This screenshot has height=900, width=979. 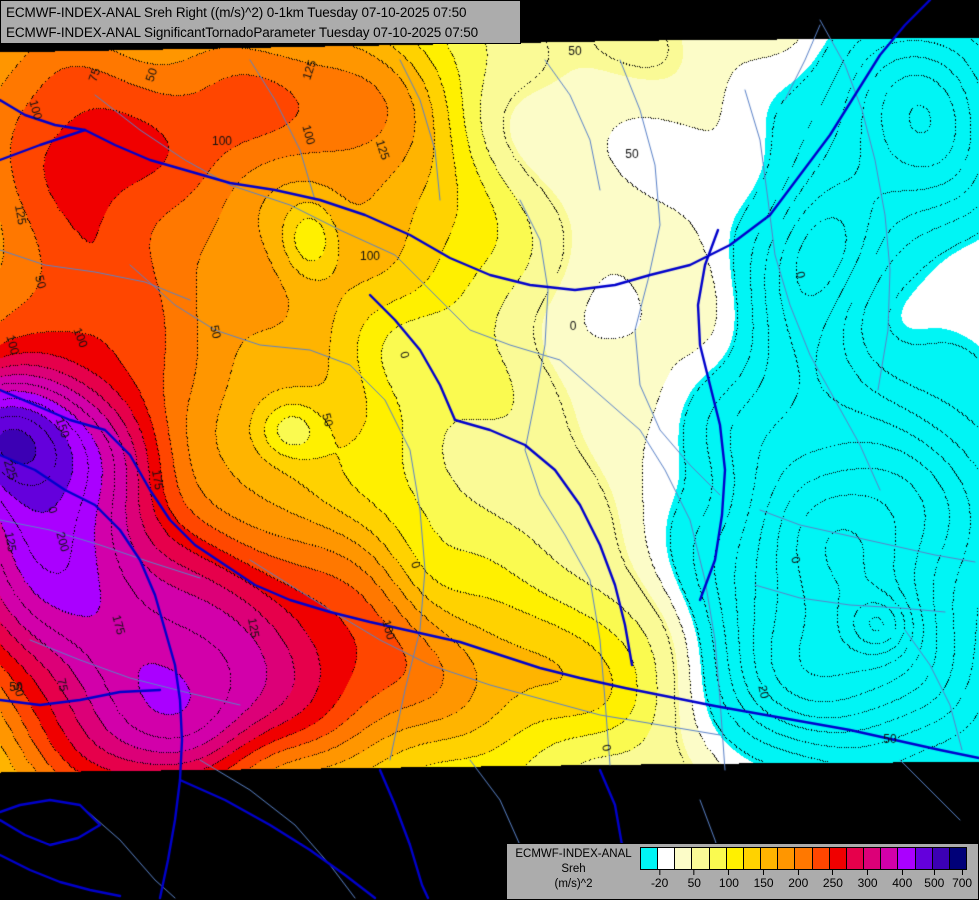 I want to click on tick-150: 150, so click(x=764, y=880).